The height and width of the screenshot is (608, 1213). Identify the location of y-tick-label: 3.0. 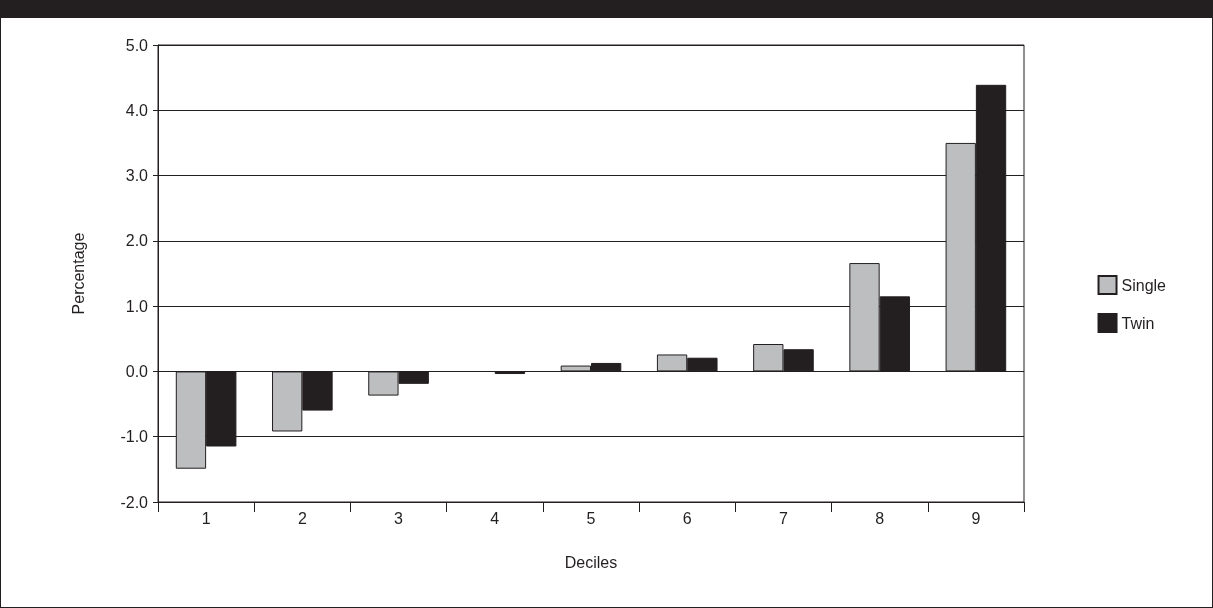
(137, 176).